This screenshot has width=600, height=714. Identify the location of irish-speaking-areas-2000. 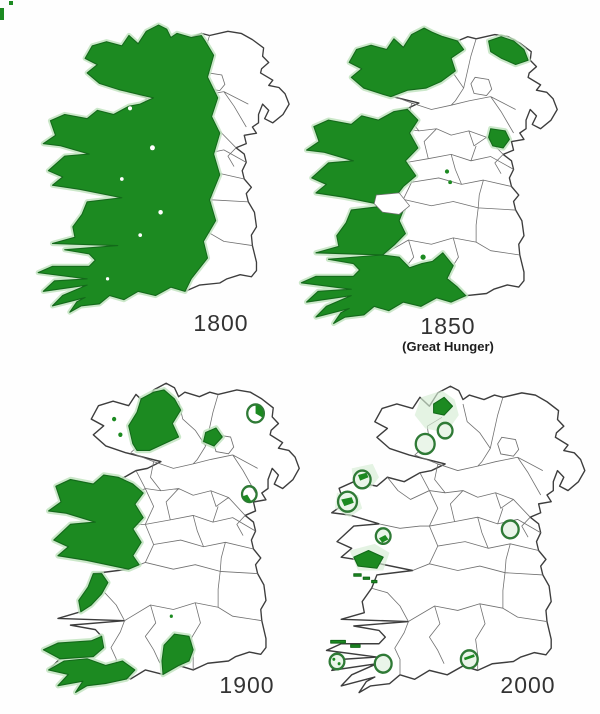
(392, 522).